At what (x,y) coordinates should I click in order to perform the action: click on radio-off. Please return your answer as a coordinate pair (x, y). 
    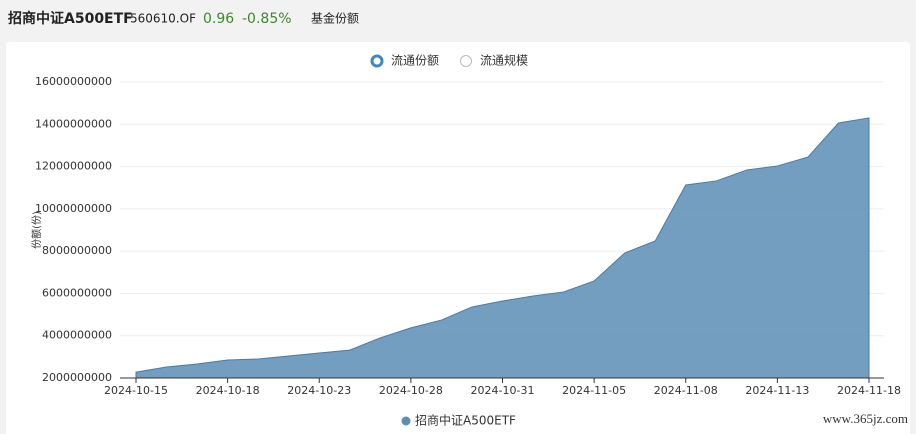
    Looking at the image, I should click on (466, 61).